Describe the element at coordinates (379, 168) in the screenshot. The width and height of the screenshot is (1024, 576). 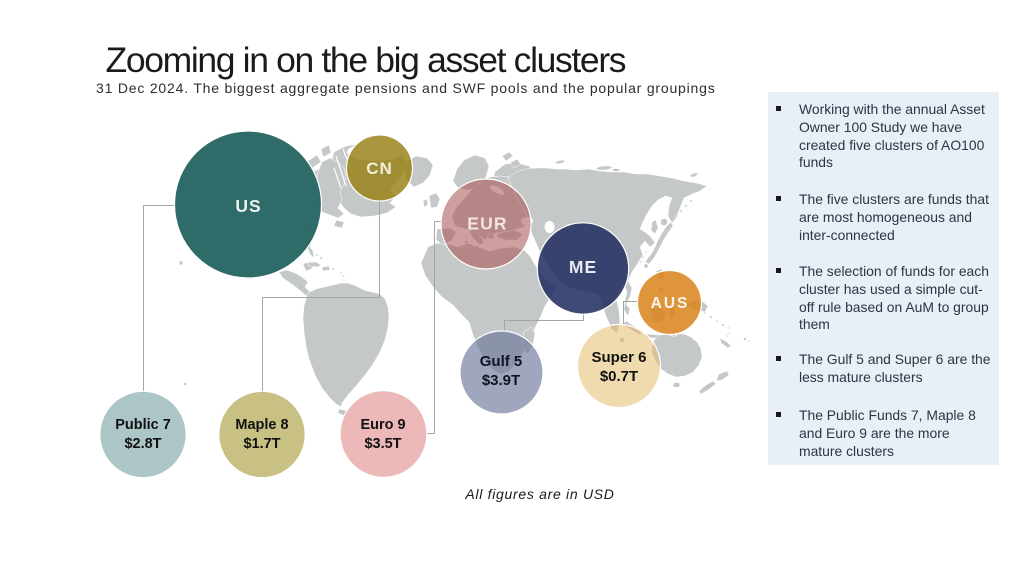
I see `svg-text: CN` at that location.